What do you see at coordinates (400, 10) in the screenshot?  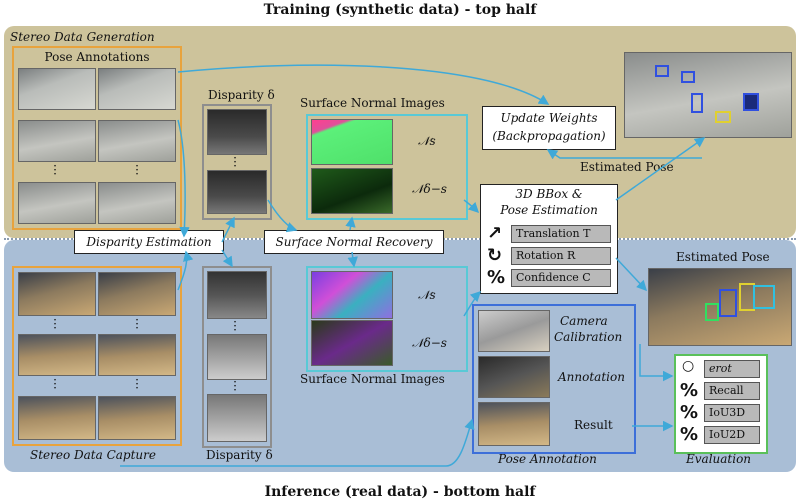 I see `top-title: Training (synthetic data) - top half` at bounding box center [400, 10].